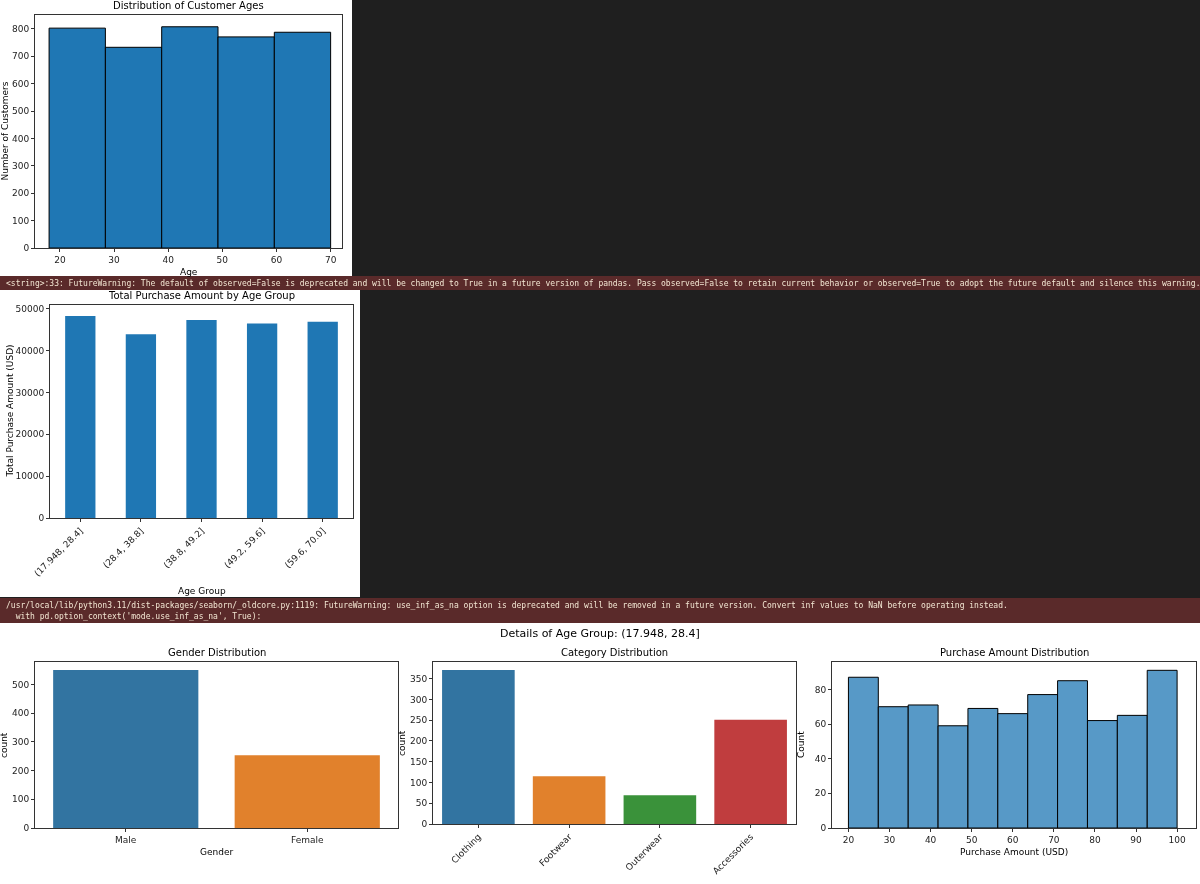 The image size is (1200, 884). Describe the element at coordinates (9, 411) in the screenshot. I see `y-axis-title: Total Purchase Amount (USD)` at that location.